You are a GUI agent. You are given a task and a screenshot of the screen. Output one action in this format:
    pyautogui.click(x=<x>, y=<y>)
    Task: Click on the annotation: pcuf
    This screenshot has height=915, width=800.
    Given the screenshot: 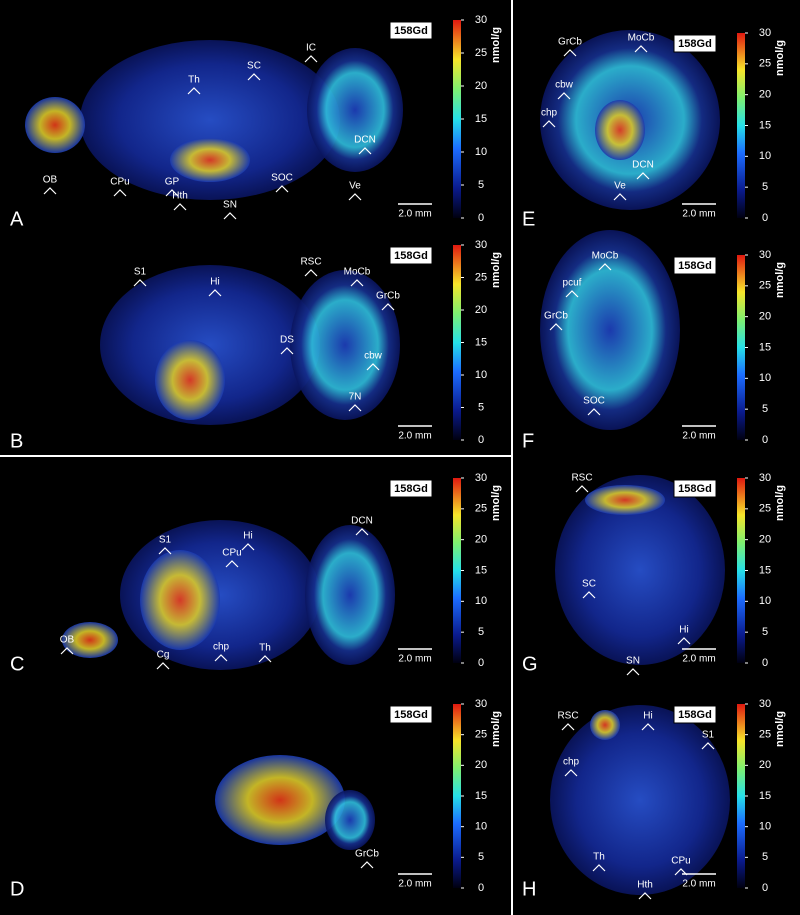 What is the action you would take?
    pyautogui.click(x=572, y=283)
    